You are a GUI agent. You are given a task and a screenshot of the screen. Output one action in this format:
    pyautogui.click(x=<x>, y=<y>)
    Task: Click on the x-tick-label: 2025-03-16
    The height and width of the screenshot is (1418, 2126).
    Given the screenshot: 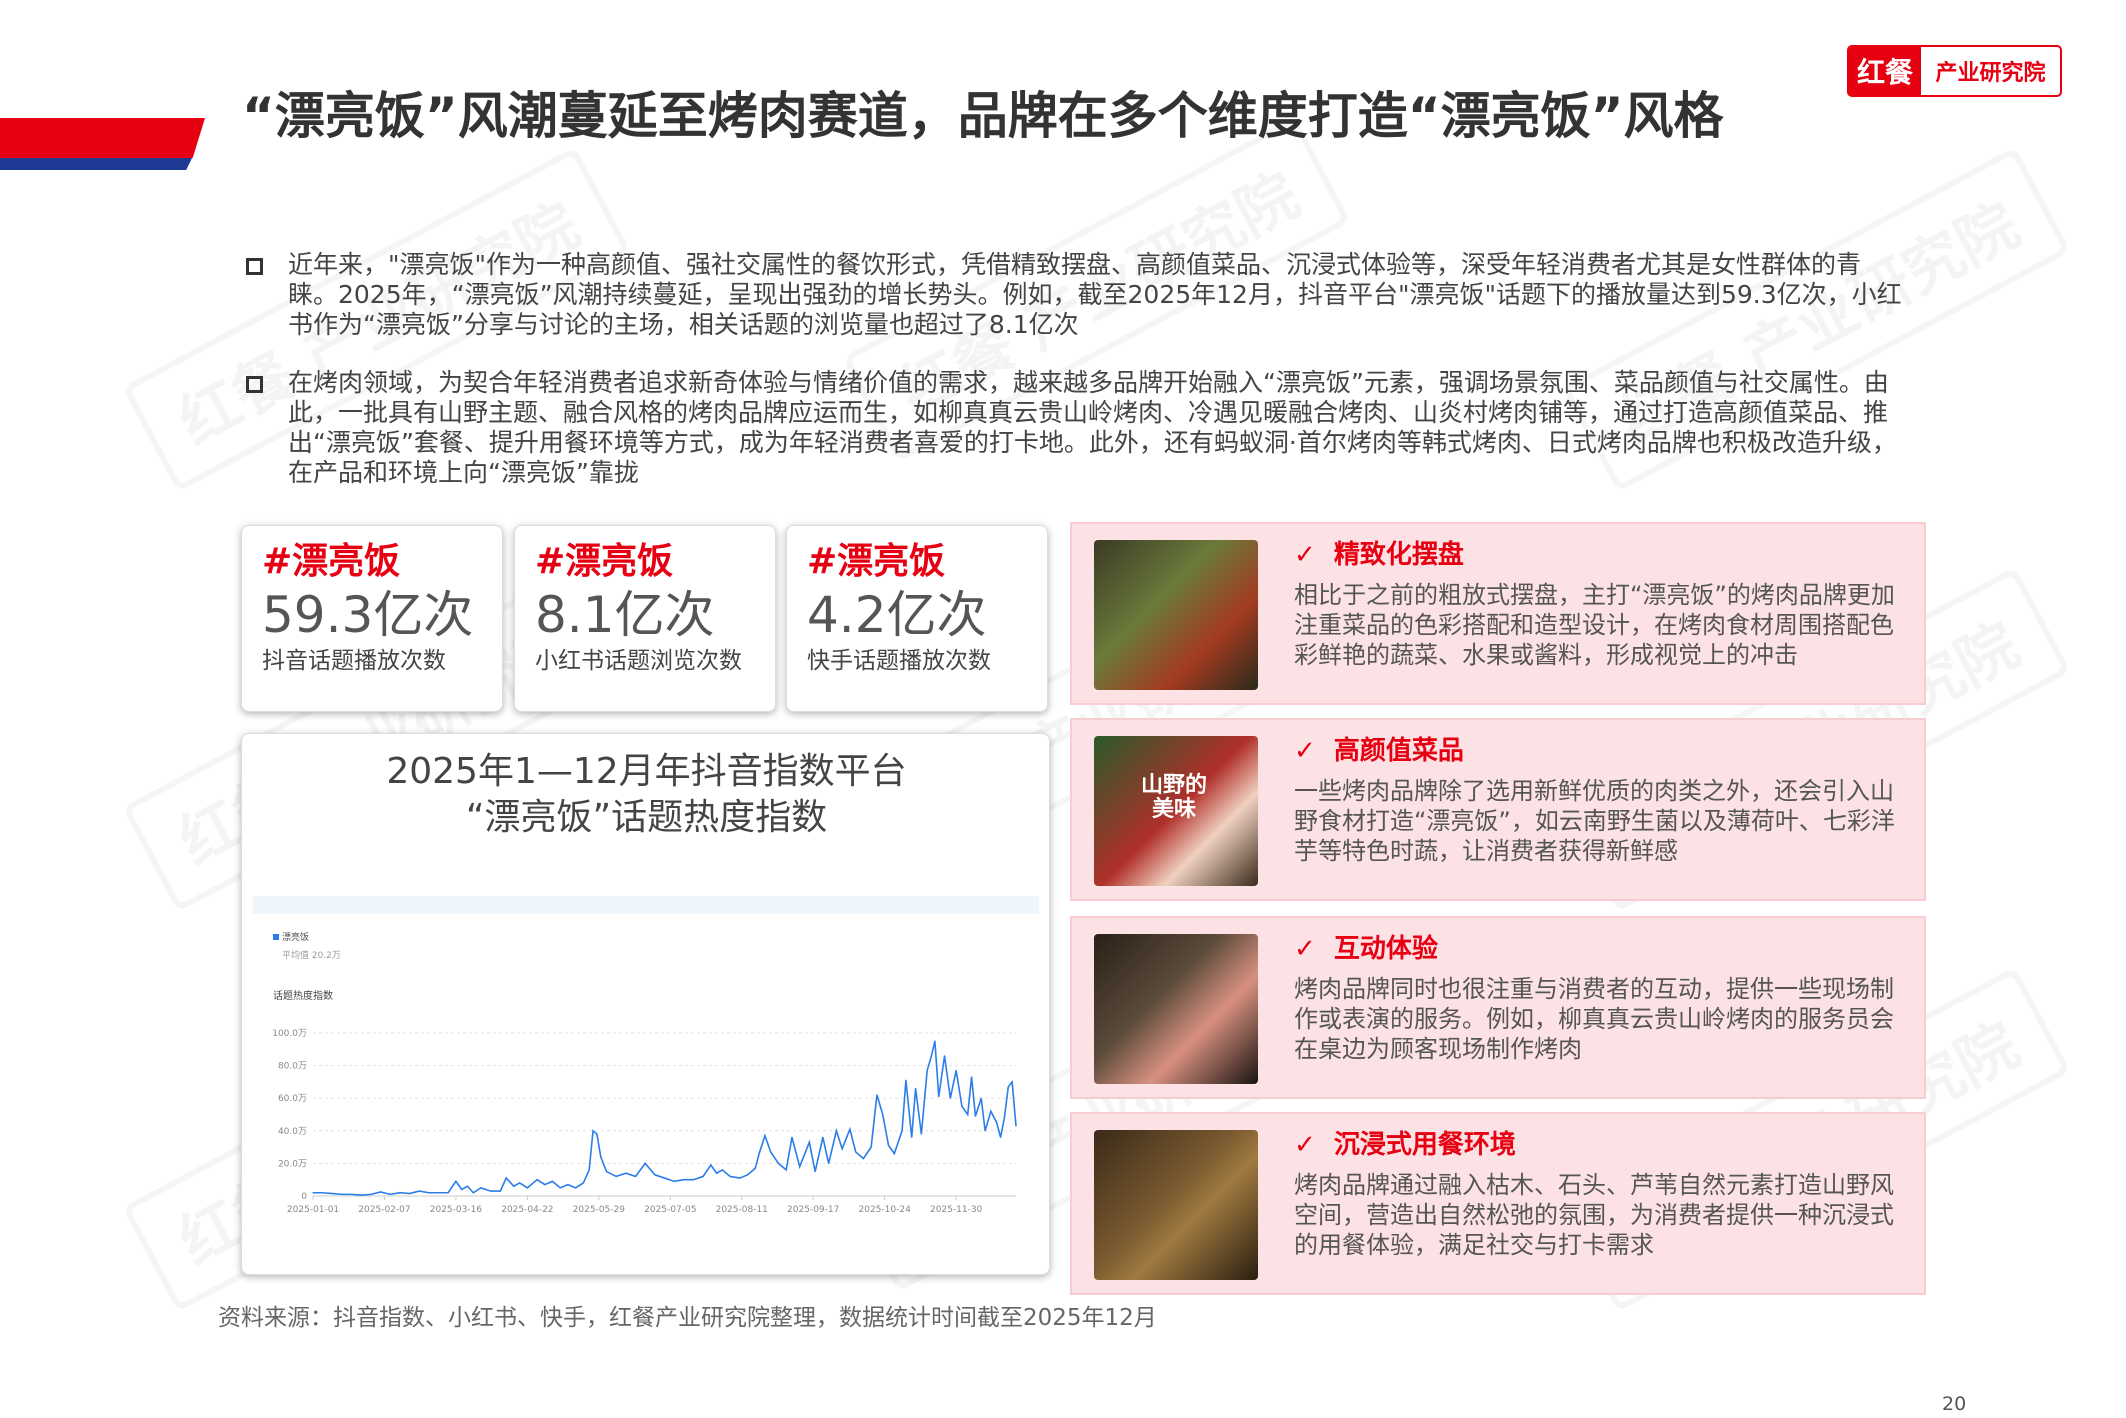 What is the action you would take?
    pyautogui.click(x=456, y=1210)
    